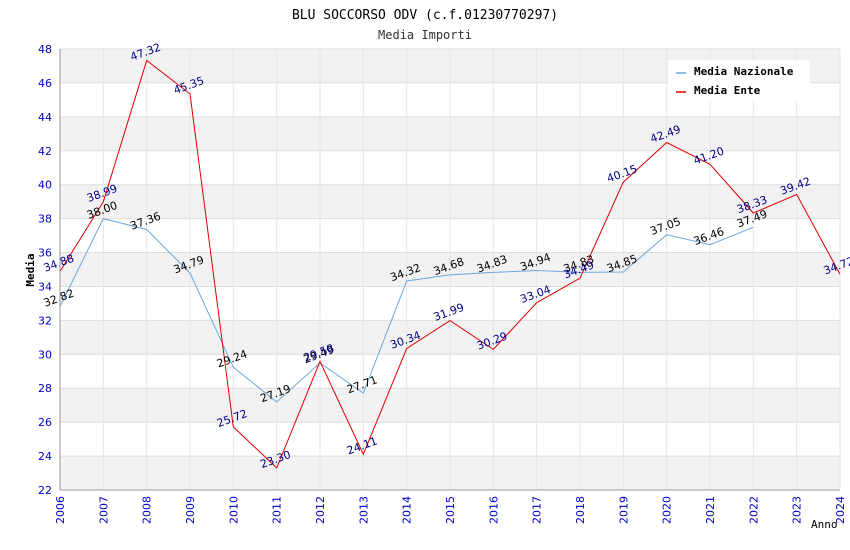 The height and width of the screenshot is (550, 850). Describe the element at coordinates (45, 286) in the screenshot. I see `y-tick-label: 34` at that location.